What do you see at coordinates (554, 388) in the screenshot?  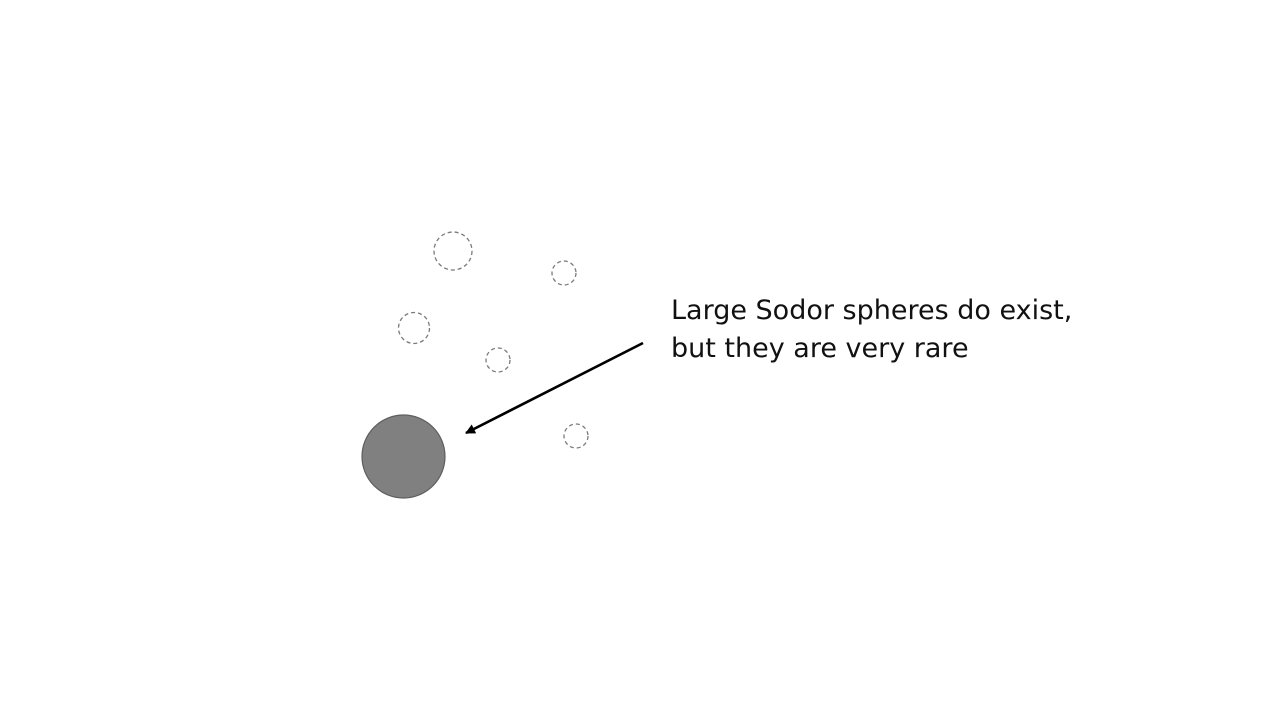 I see `pointer-arrow` at bounding box center [554, 388].